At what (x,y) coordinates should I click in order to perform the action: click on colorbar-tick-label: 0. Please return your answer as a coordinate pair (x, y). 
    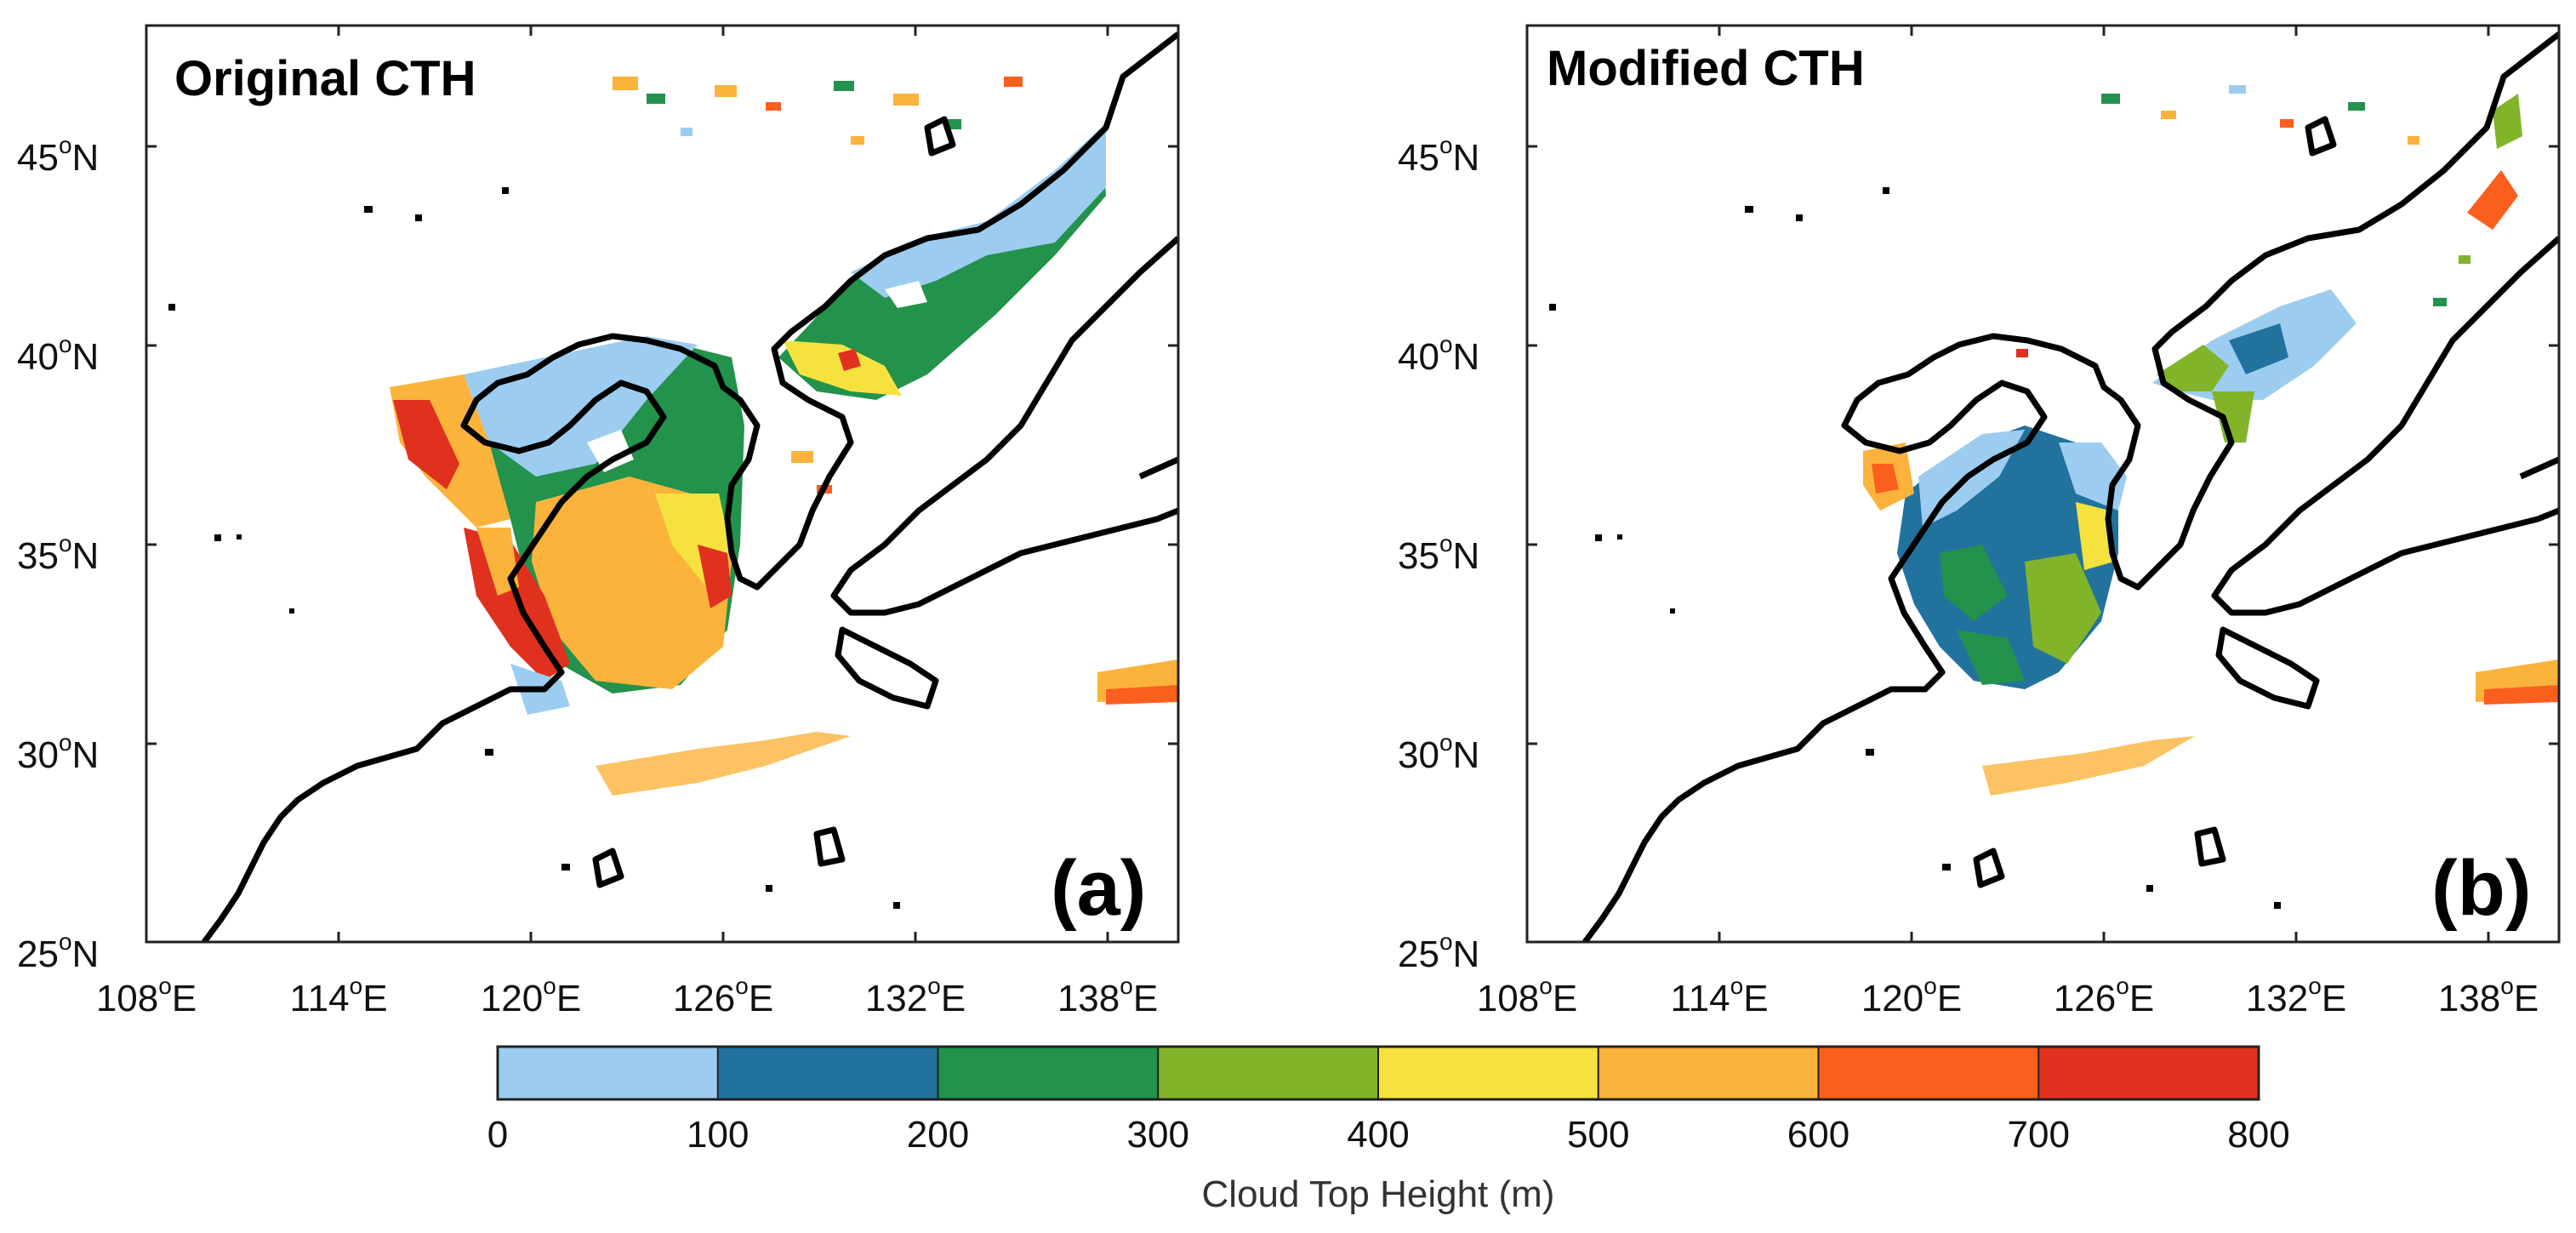
    Looking at the image, I should click on (498, 1135).